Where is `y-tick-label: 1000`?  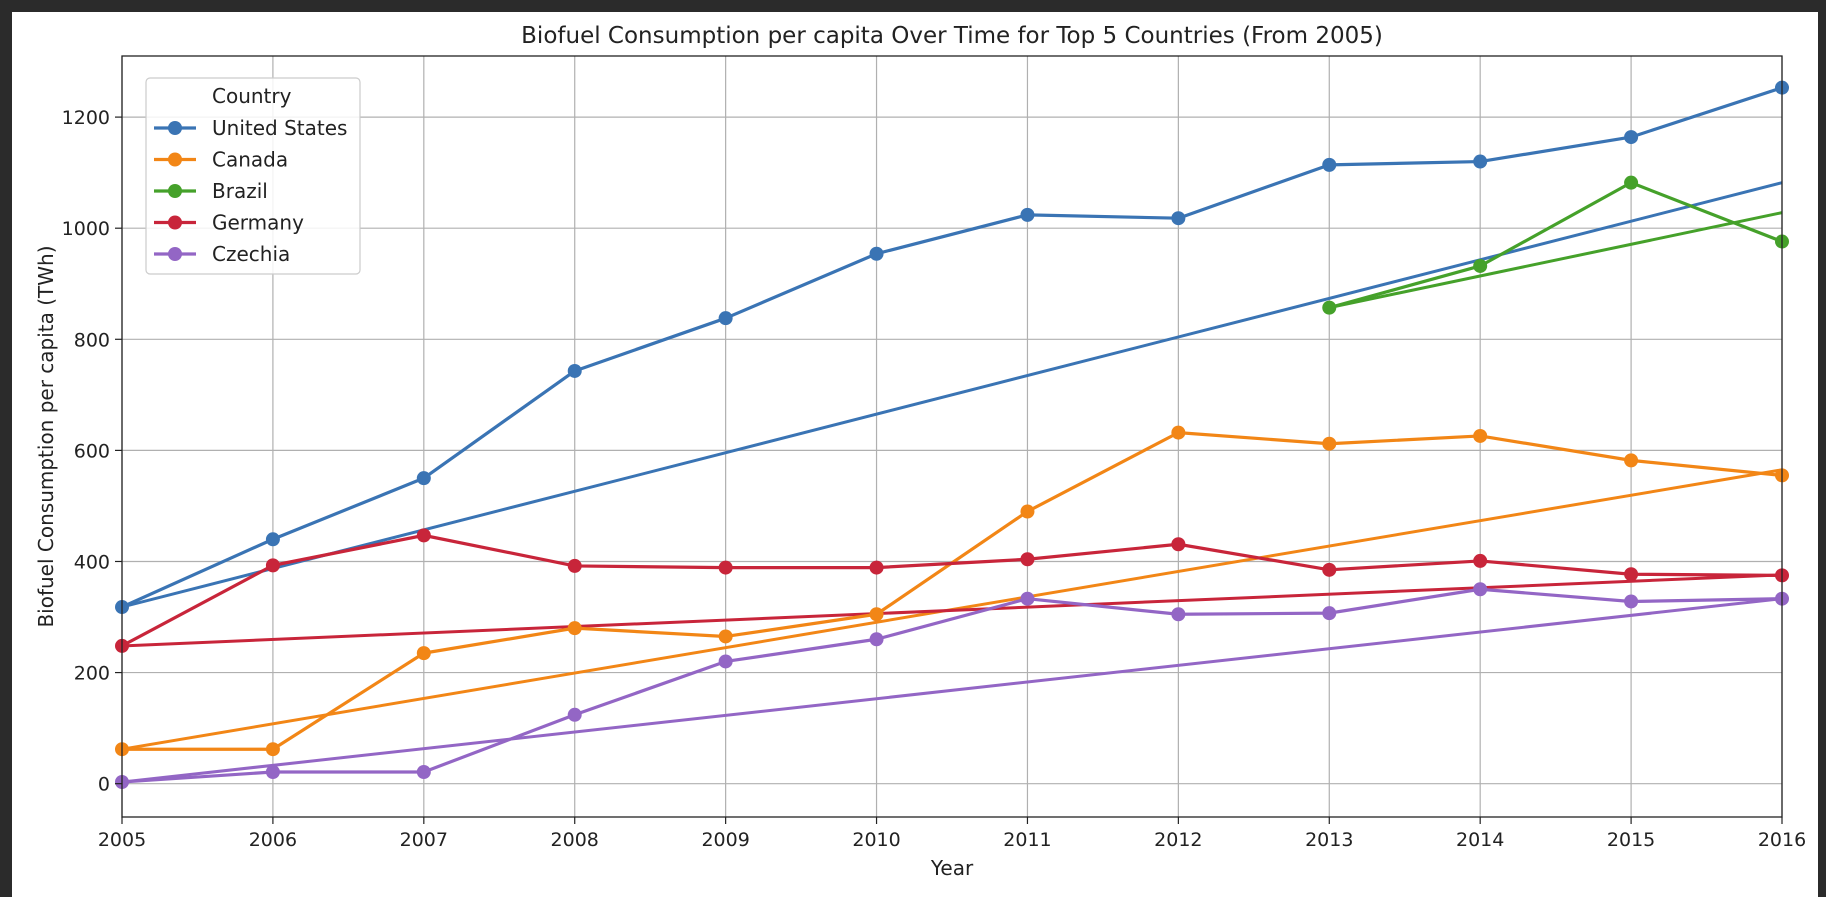
y-tick-label: 1000 is located at coordinates (86, 229).